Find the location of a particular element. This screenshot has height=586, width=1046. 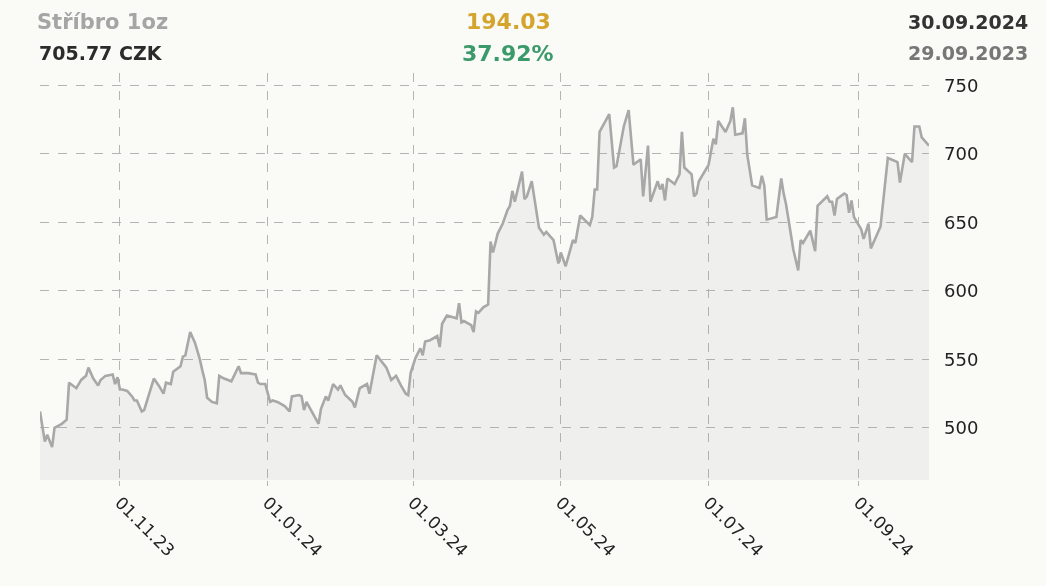

y-tick-label: 700 is located at coordinates (961, 154).